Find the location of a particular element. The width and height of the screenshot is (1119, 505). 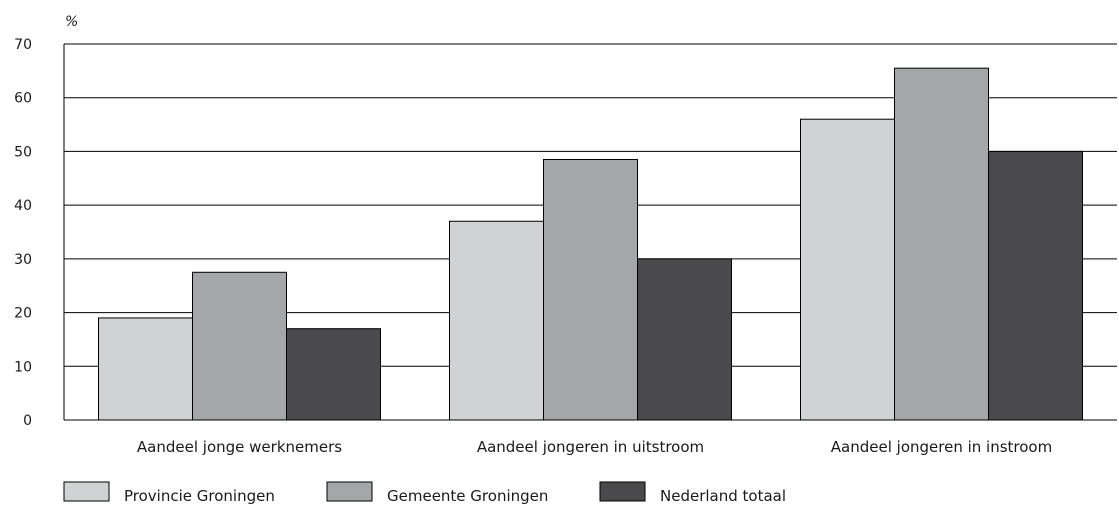

y-tick-label-70: 70 is located at coordinates (23, 45).